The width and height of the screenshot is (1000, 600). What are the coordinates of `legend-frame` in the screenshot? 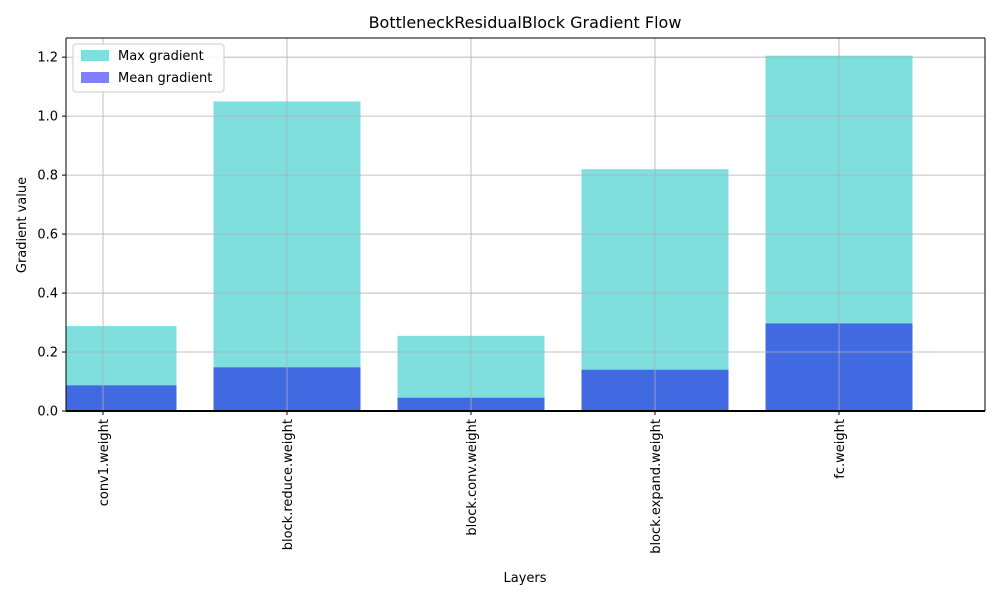 It's located at (148, 68).